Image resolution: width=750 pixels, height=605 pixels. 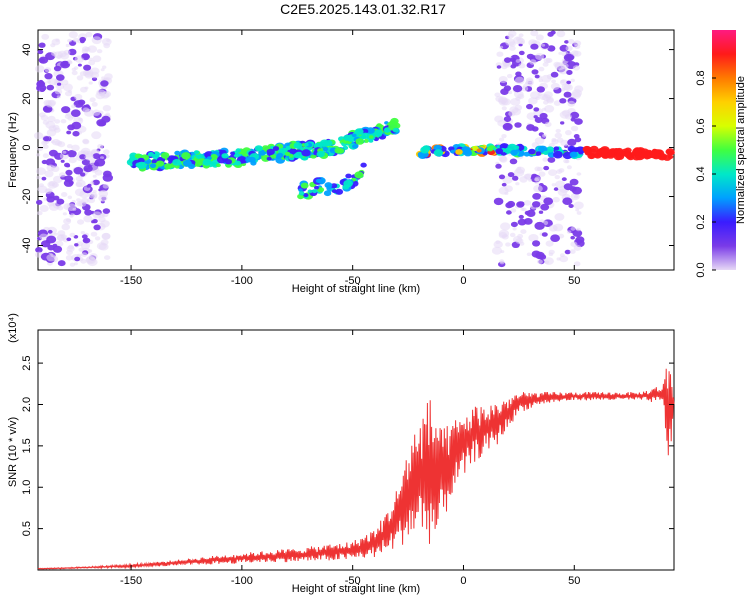 I want to click on x-tick-label: -150, so click(x=131, y=581).